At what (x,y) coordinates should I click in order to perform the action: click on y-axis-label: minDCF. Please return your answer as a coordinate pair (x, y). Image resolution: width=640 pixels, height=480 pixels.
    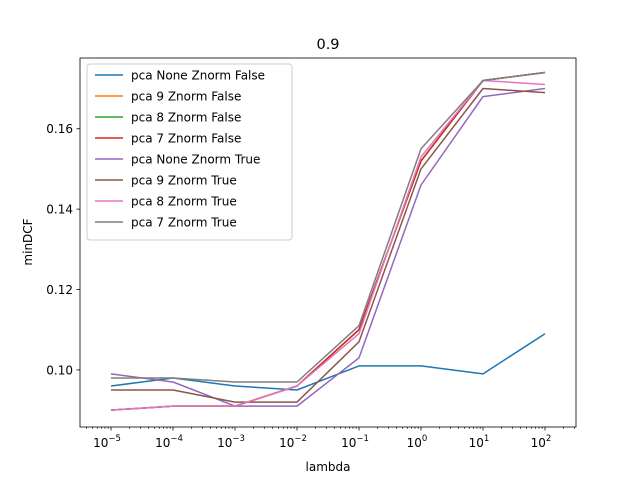
    Looking at the image, I should click on (28, 241).